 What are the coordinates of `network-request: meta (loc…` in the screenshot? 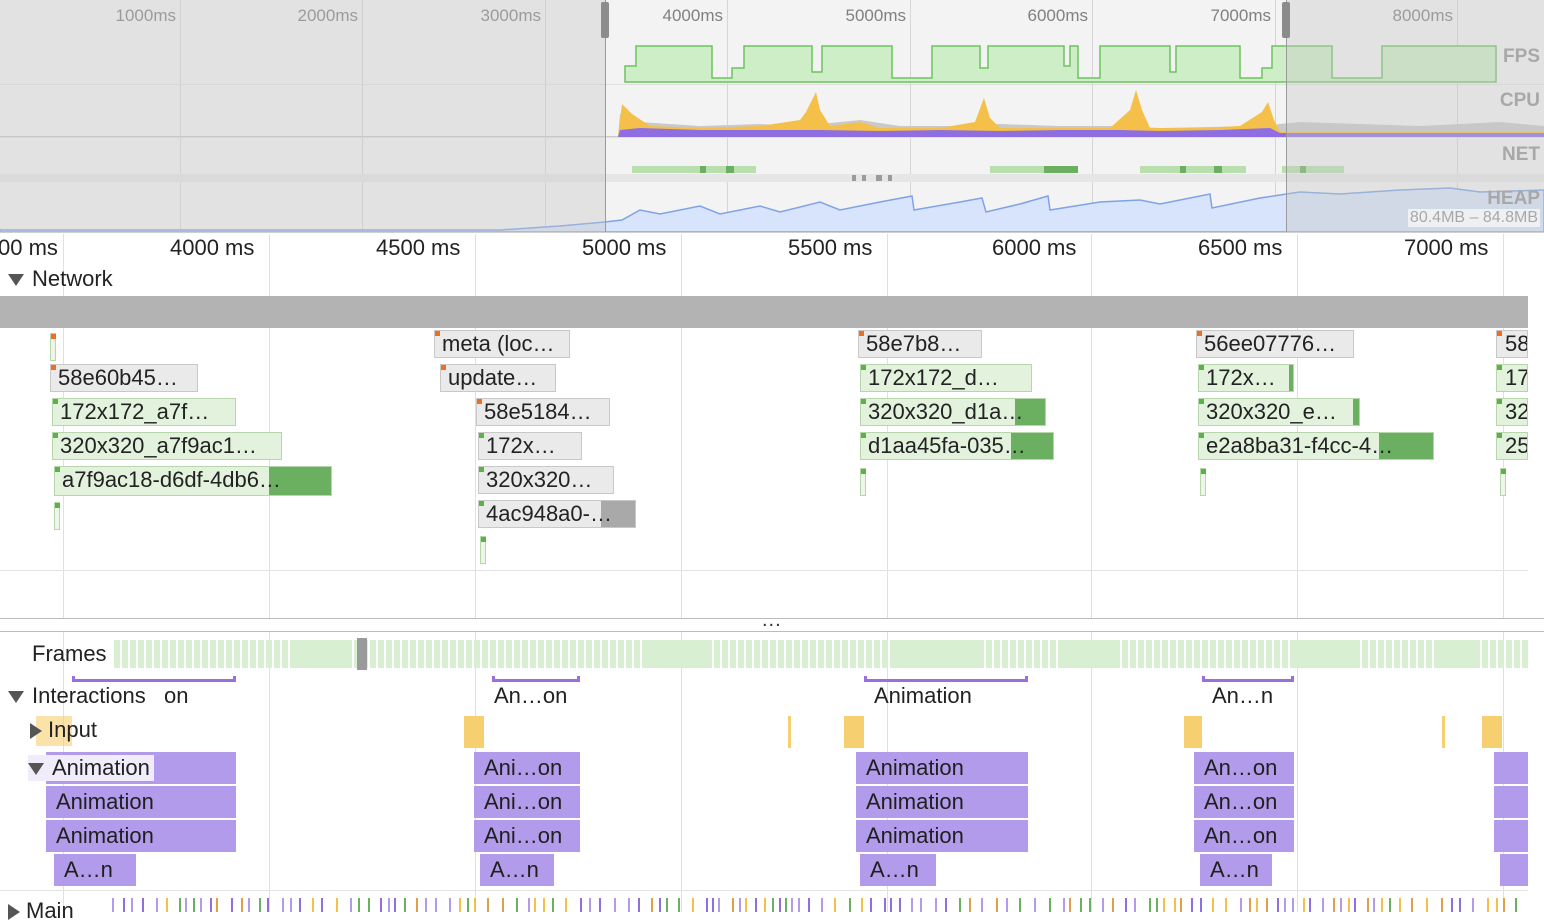 It's located at (502, 344).